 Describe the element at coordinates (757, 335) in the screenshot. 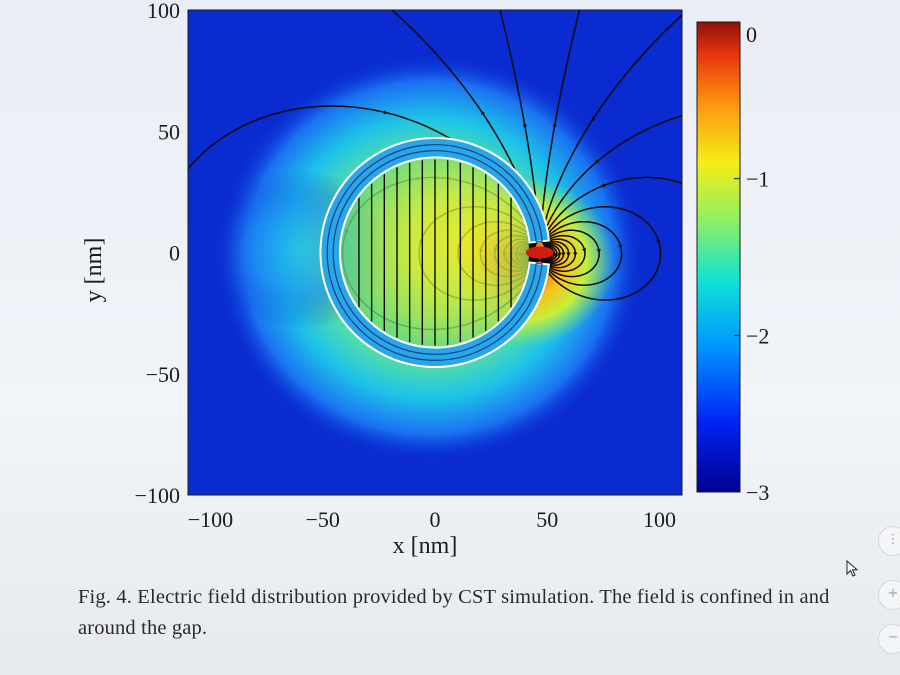

I see `colorbar-tick-label: −2` at that location.